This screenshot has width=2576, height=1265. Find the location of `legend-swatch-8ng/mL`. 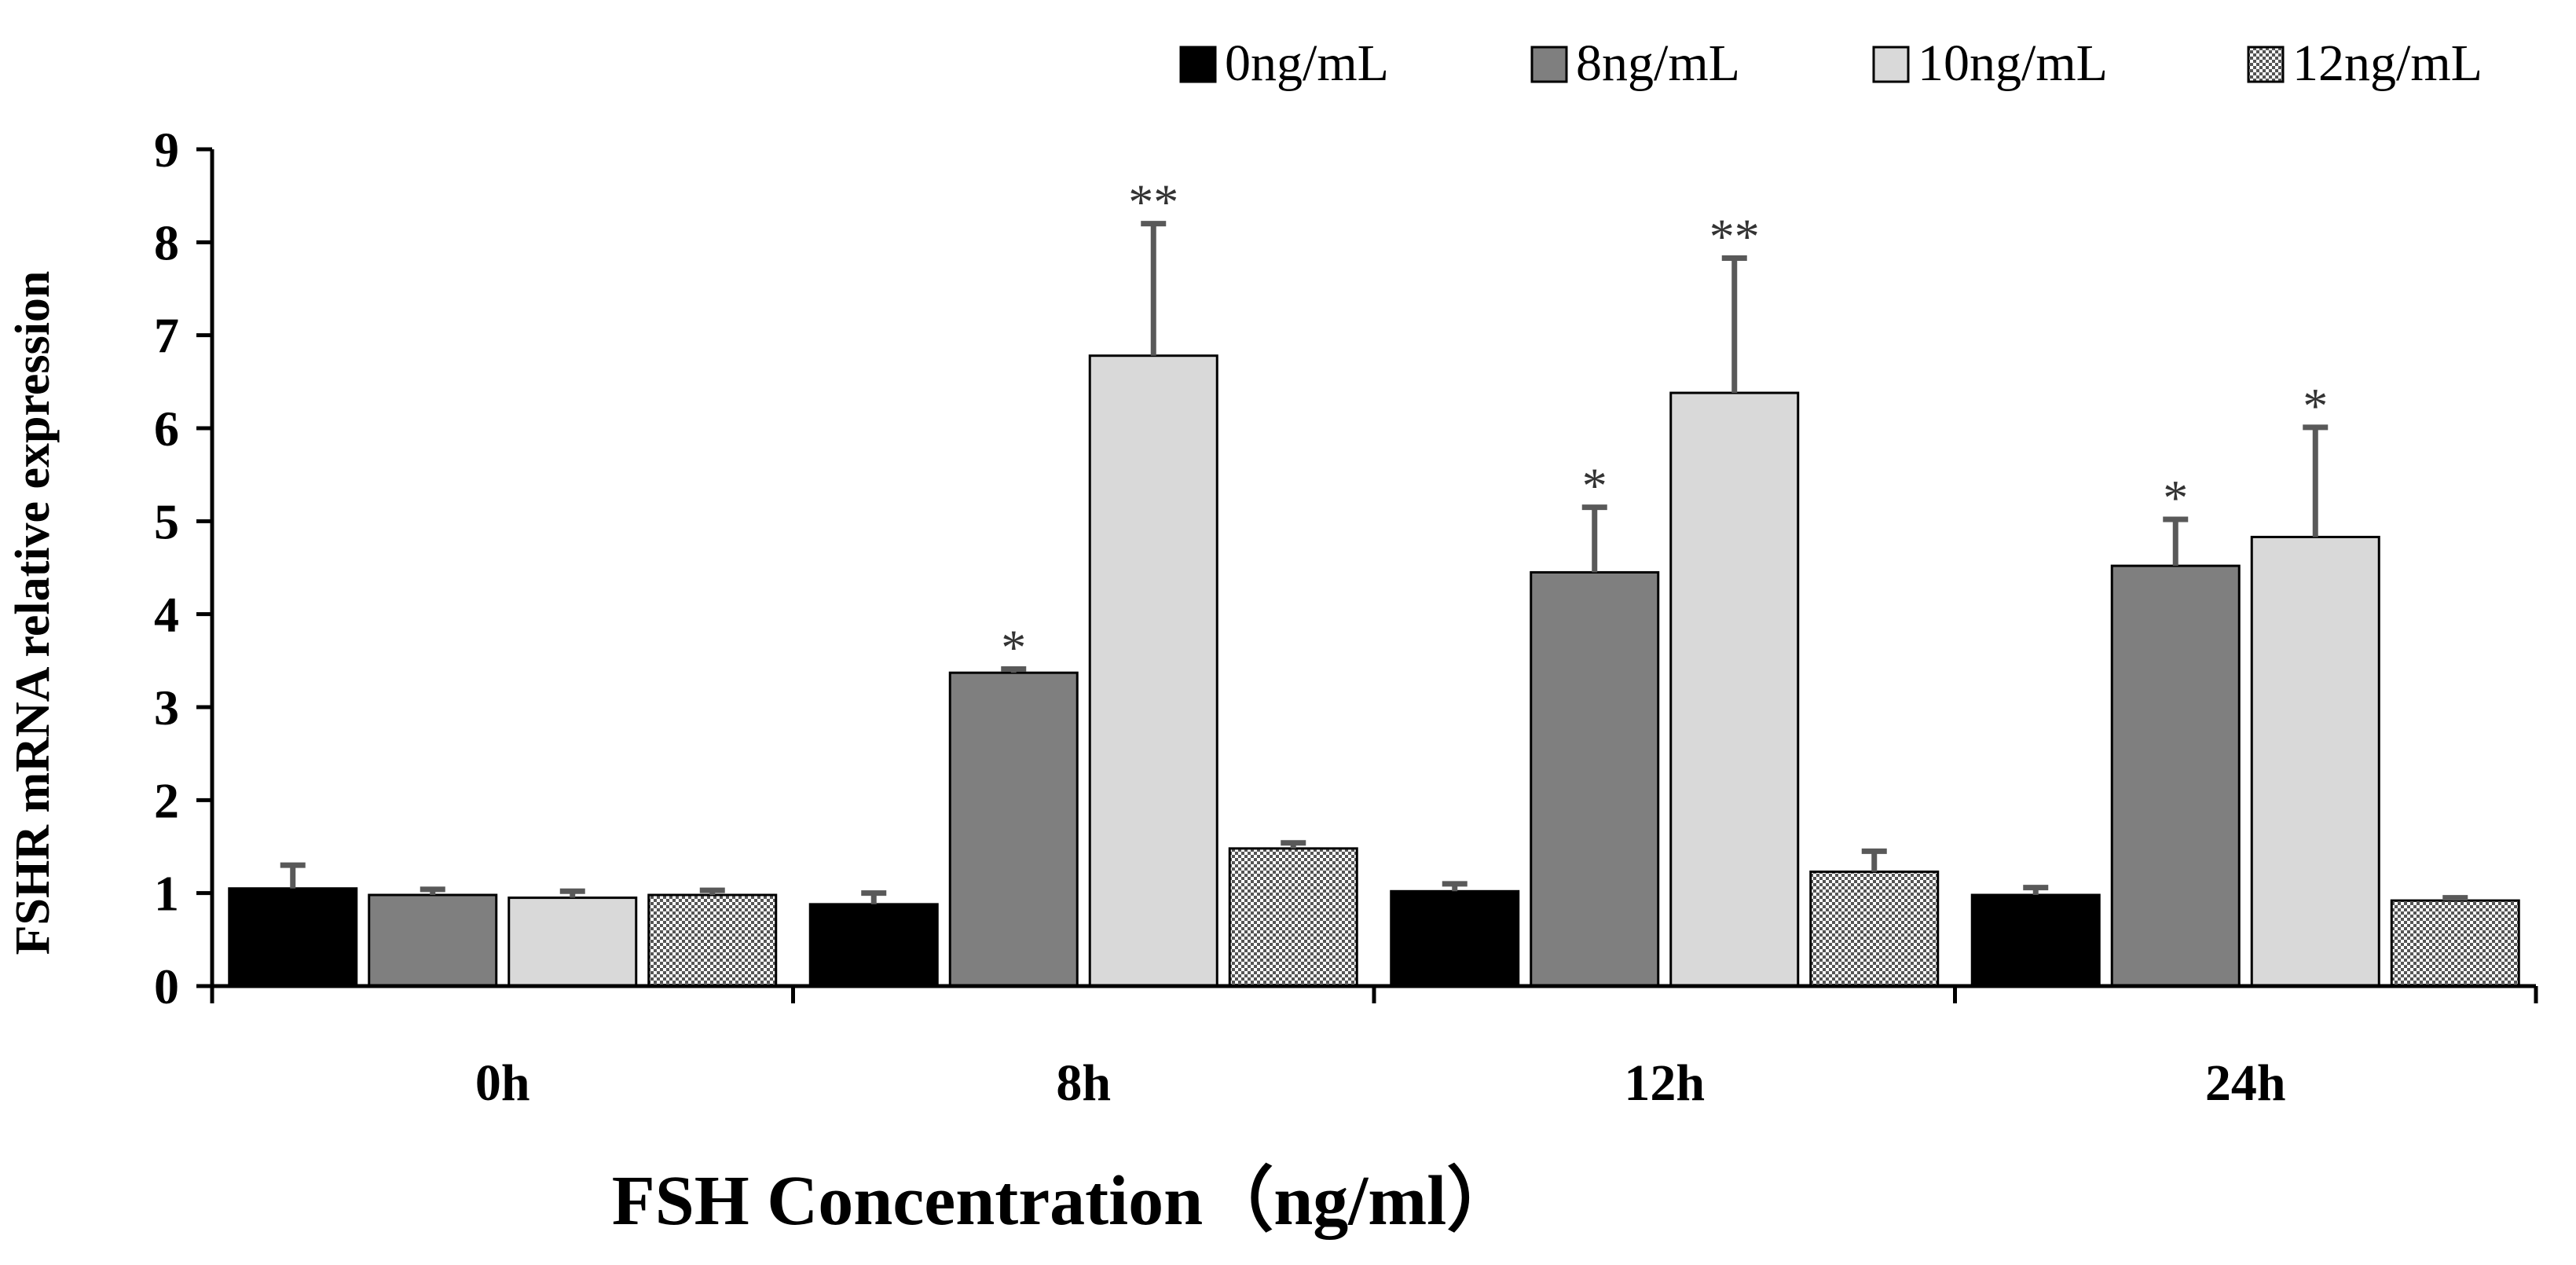

legend-swatch-8ng/mL is located at coordinates (1549, 64).